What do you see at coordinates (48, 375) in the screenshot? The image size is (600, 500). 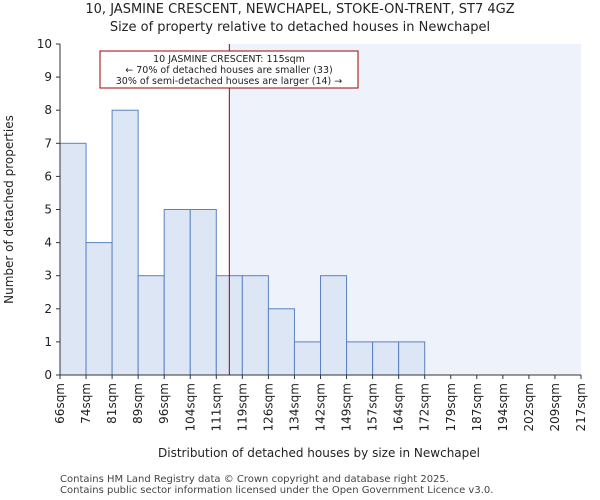 I see `y-tick-label: 0` at bounding box center [48, 375].